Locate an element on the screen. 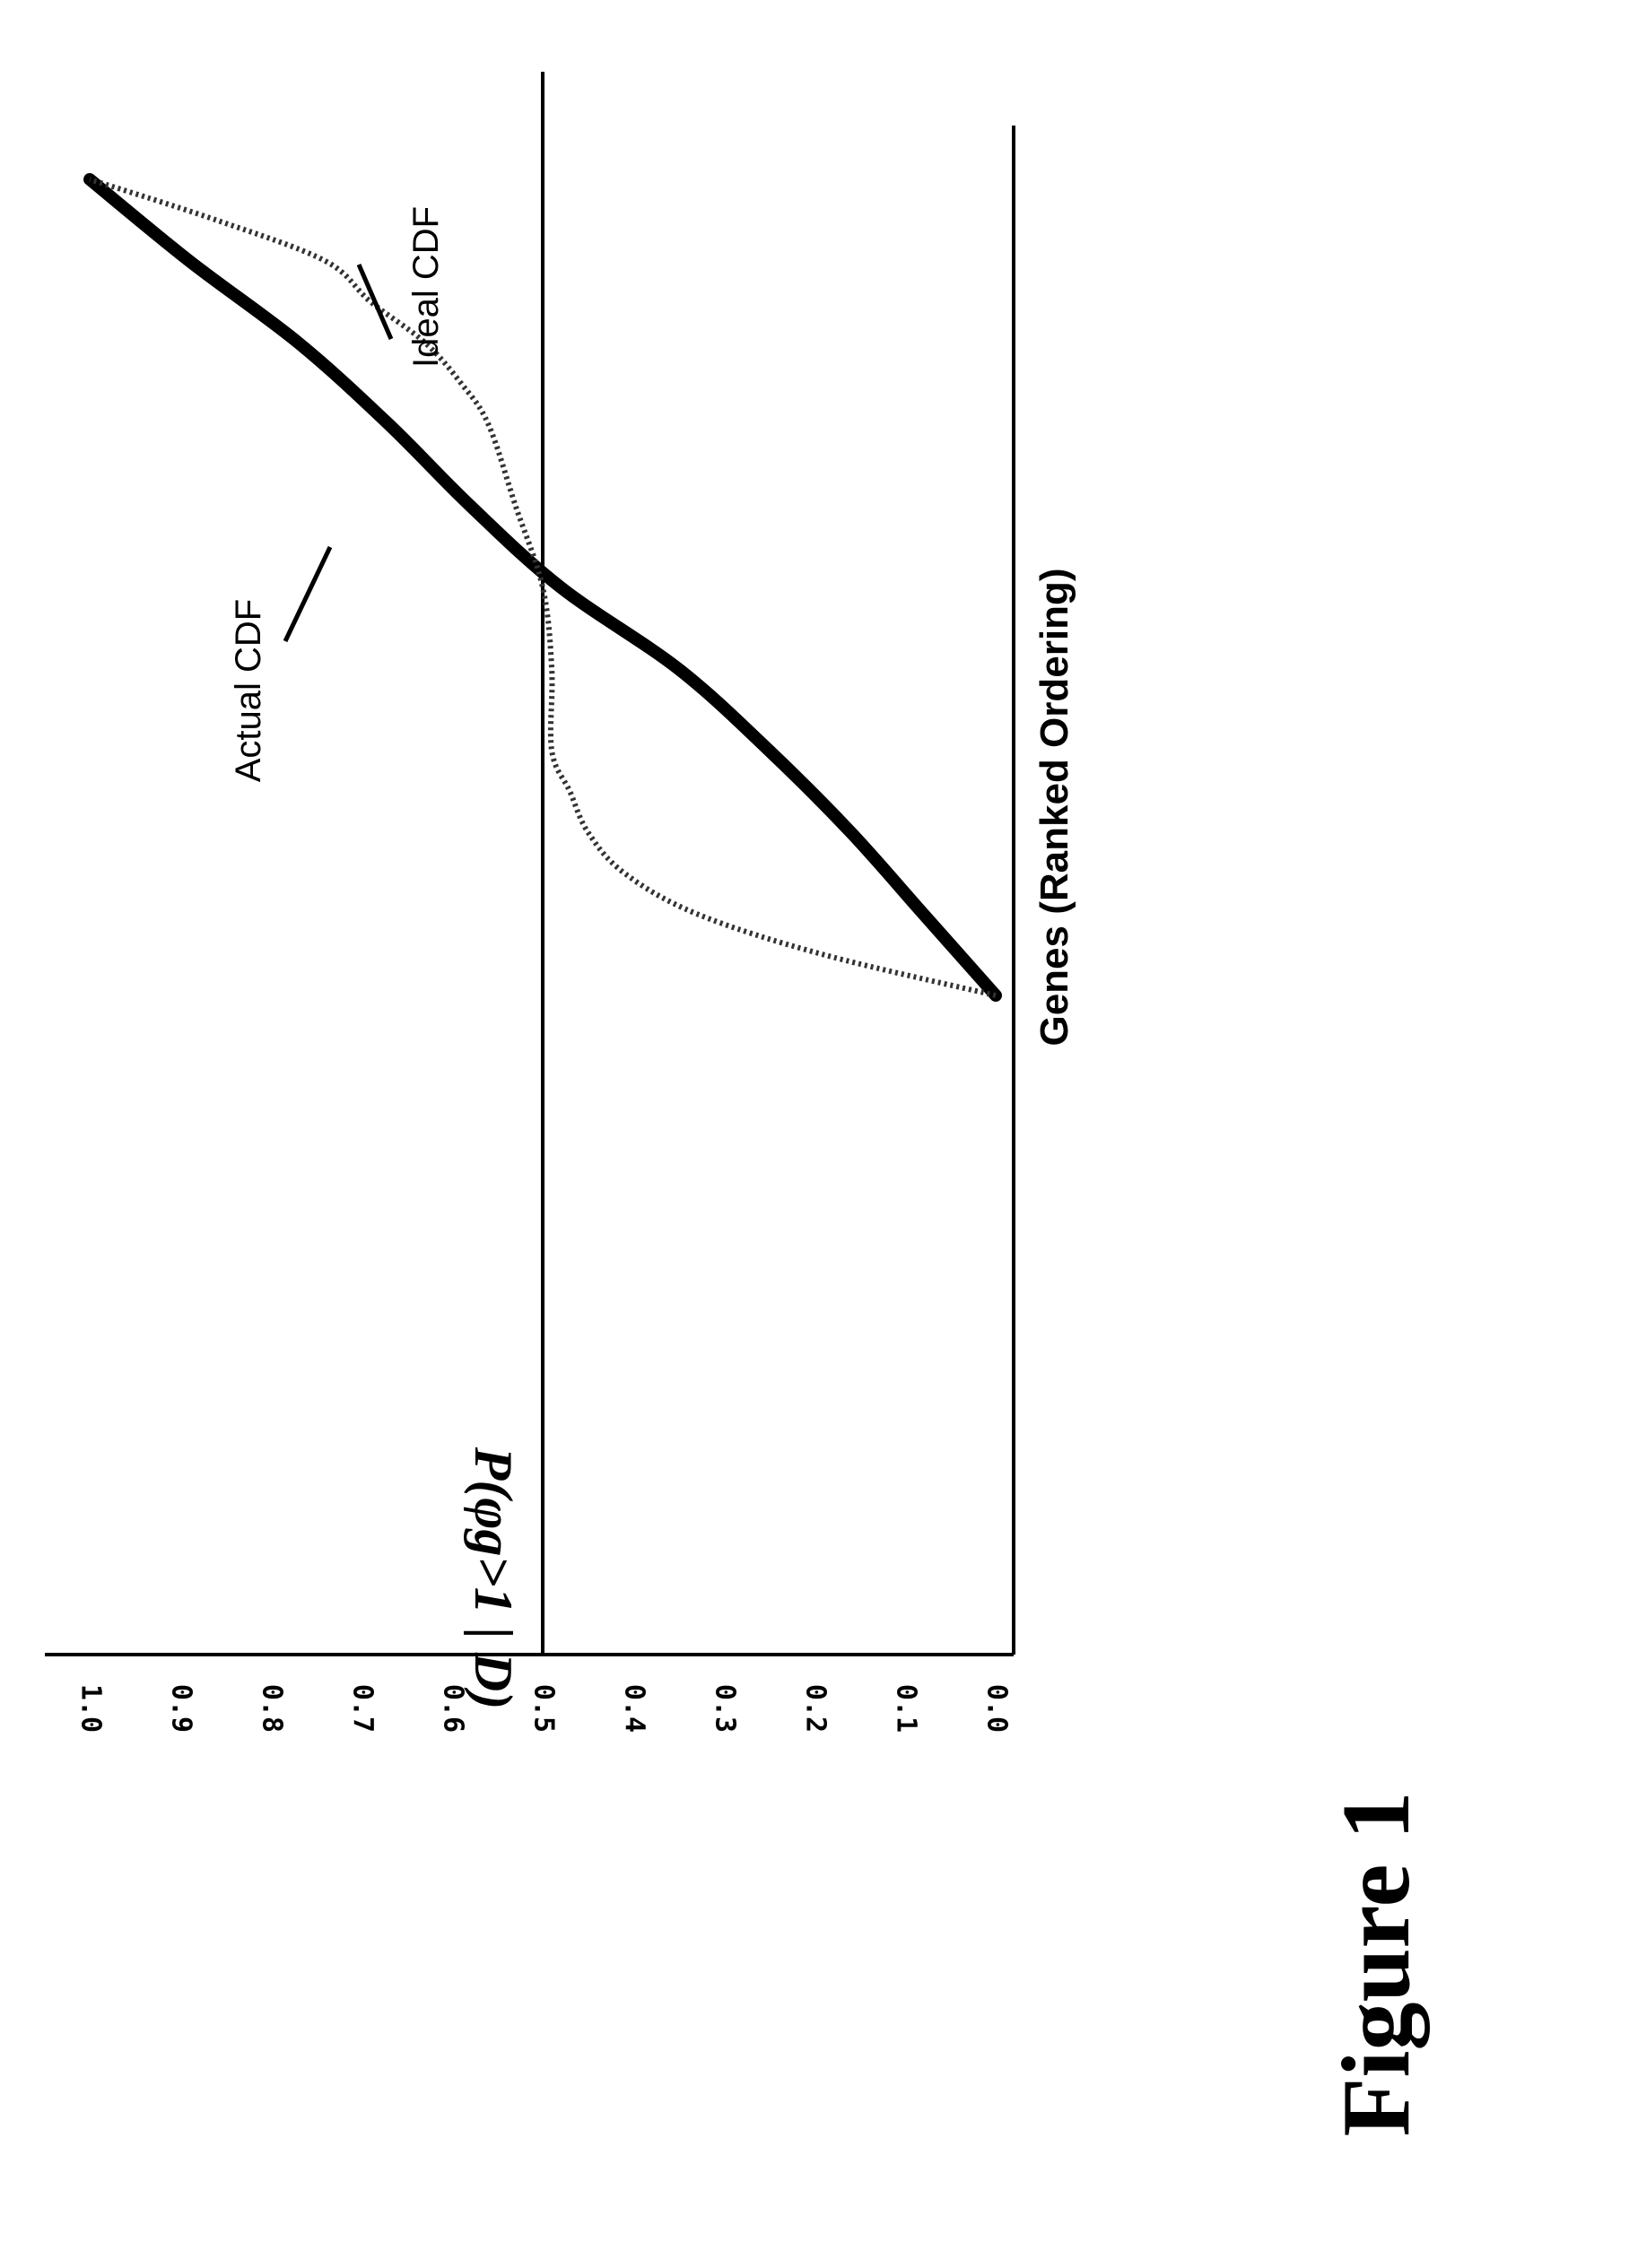  y-tick-label: 0.9 is located at coordinates (181, 1709).